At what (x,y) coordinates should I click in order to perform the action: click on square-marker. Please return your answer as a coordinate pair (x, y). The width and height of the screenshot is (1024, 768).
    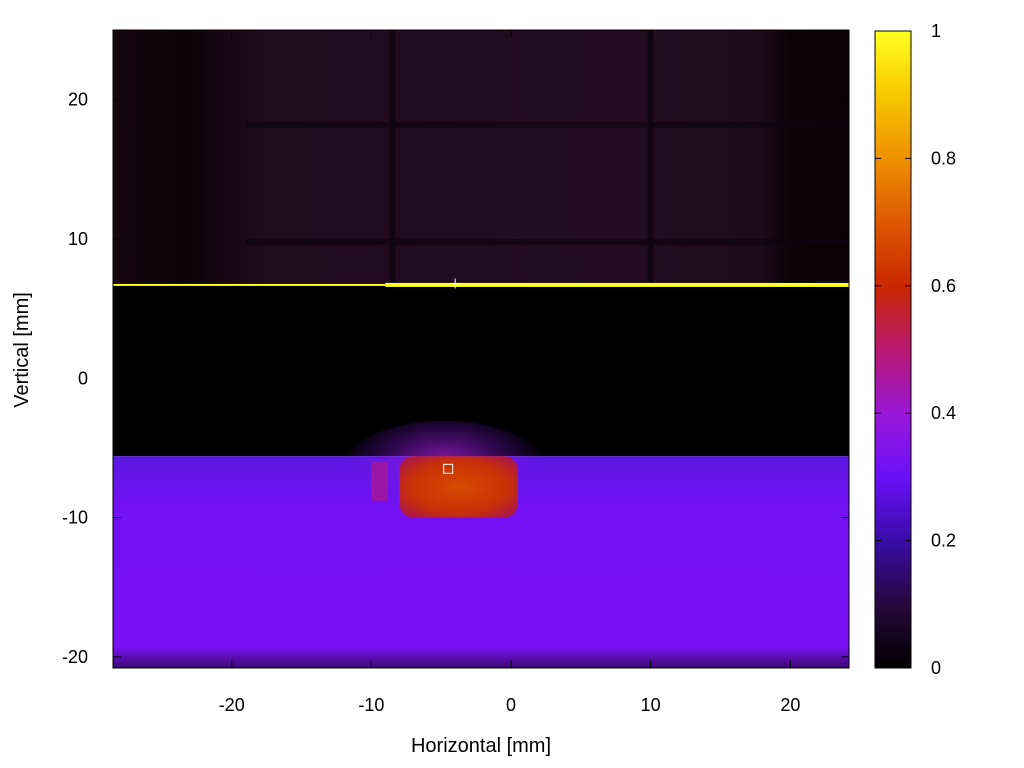
    Looking at the image, I should click on (448, 468).